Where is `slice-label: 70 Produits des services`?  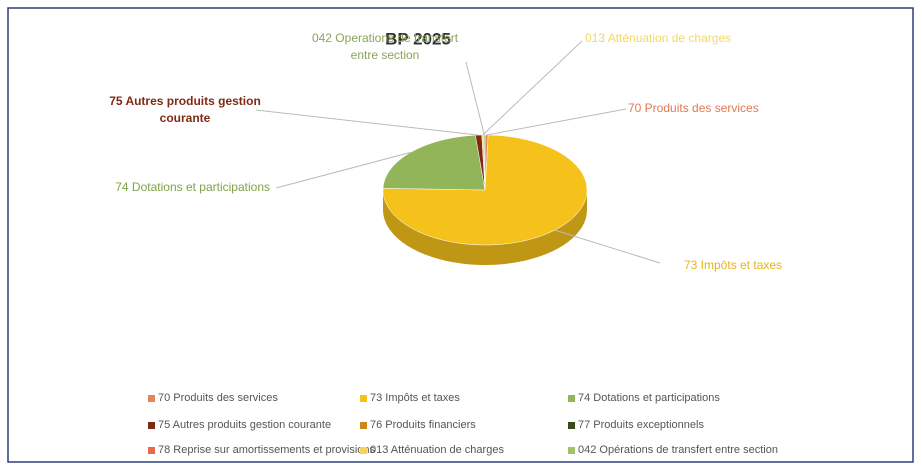 slice-label: 70 Produits des services is located at coordinates (693, 108).